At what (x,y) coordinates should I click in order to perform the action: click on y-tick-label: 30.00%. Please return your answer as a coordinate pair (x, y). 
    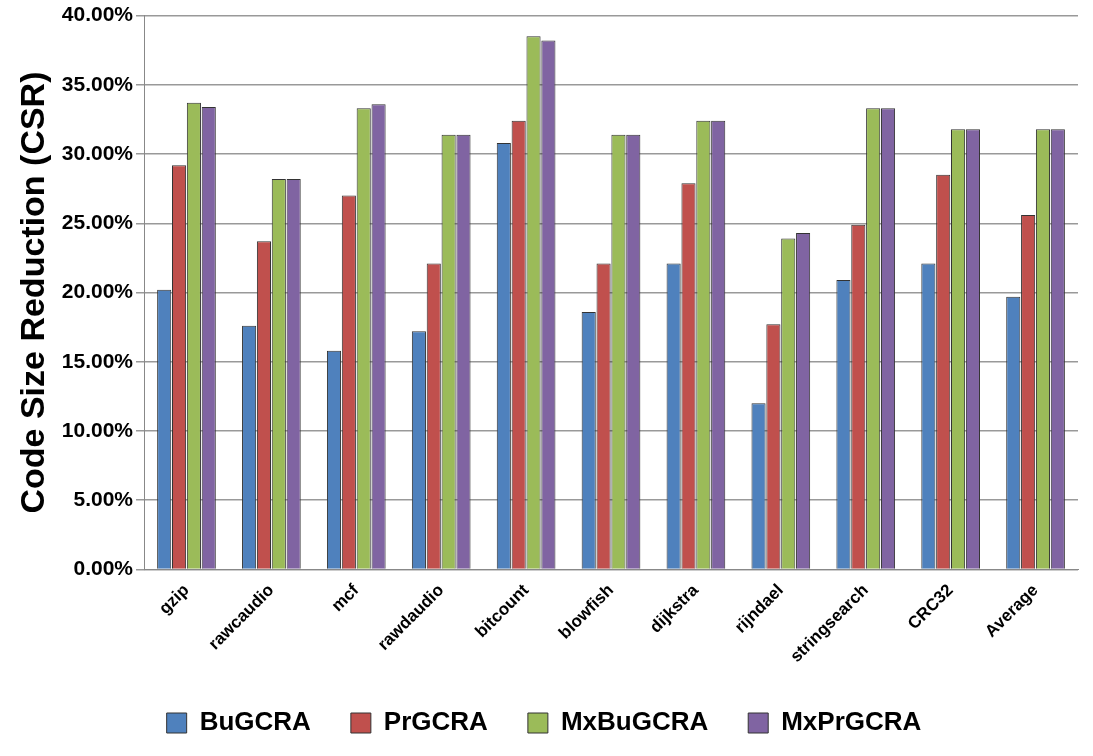
    Looking at the image, I should click on (97, 152).